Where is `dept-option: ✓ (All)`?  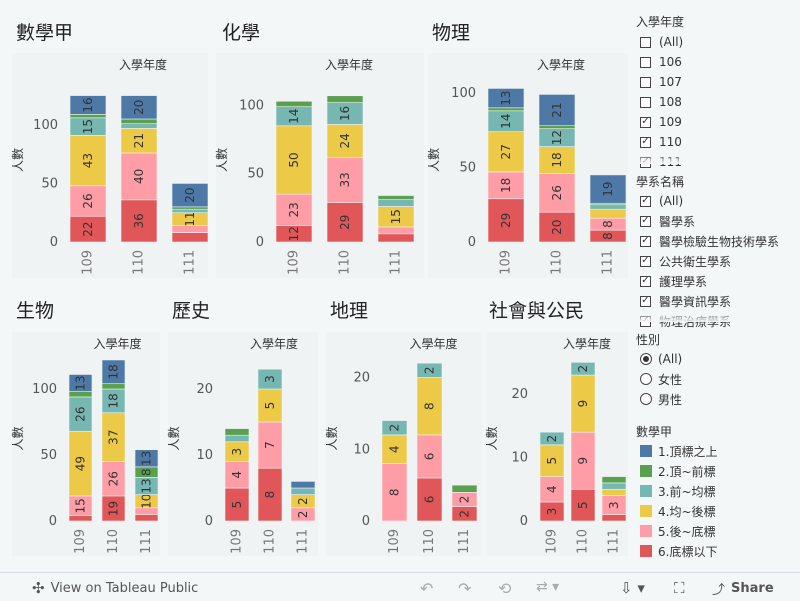
dept-option: ✓ (All) is located at coordinates (661, 201).